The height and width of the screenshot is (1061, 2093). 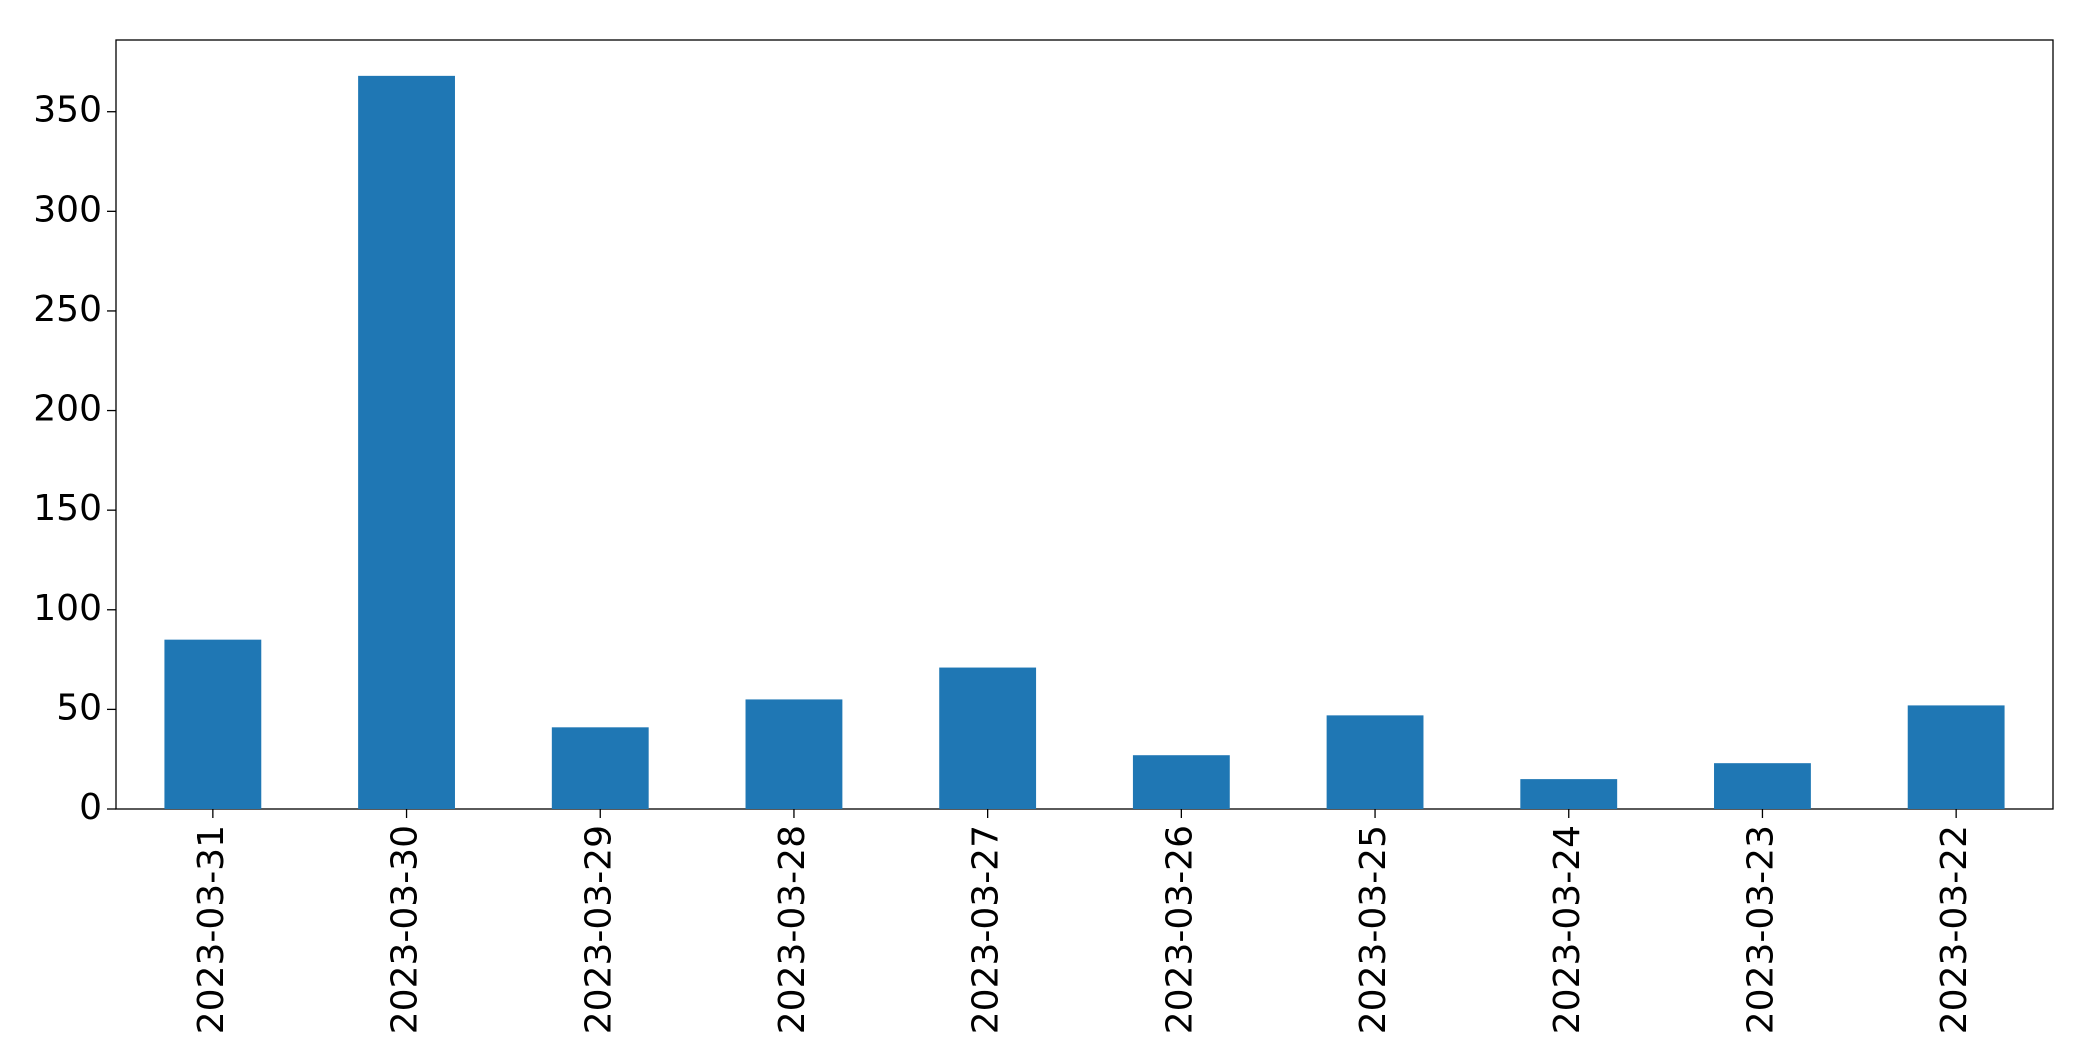 What do you see at coordinates (405, 929) in the screenshot?
I see `x-tick-label: 2023-03-30` at bounding box center [405, 929].